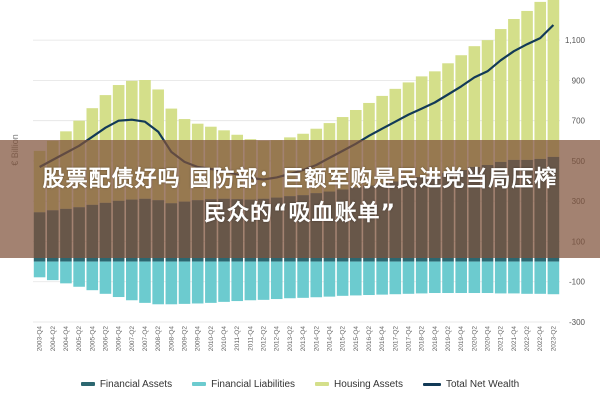 This screenshot has width=600, height=400. I want to click on x-tick-label: 2006-Q2, so click(105, 339).